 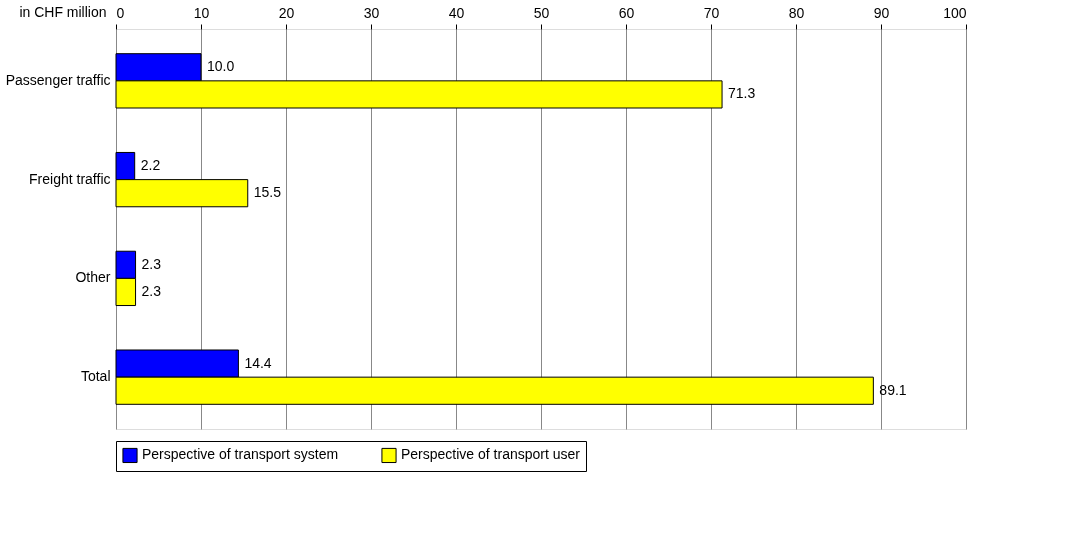 I want to click on x-tick-label: 100, so click(x=955, y=12).